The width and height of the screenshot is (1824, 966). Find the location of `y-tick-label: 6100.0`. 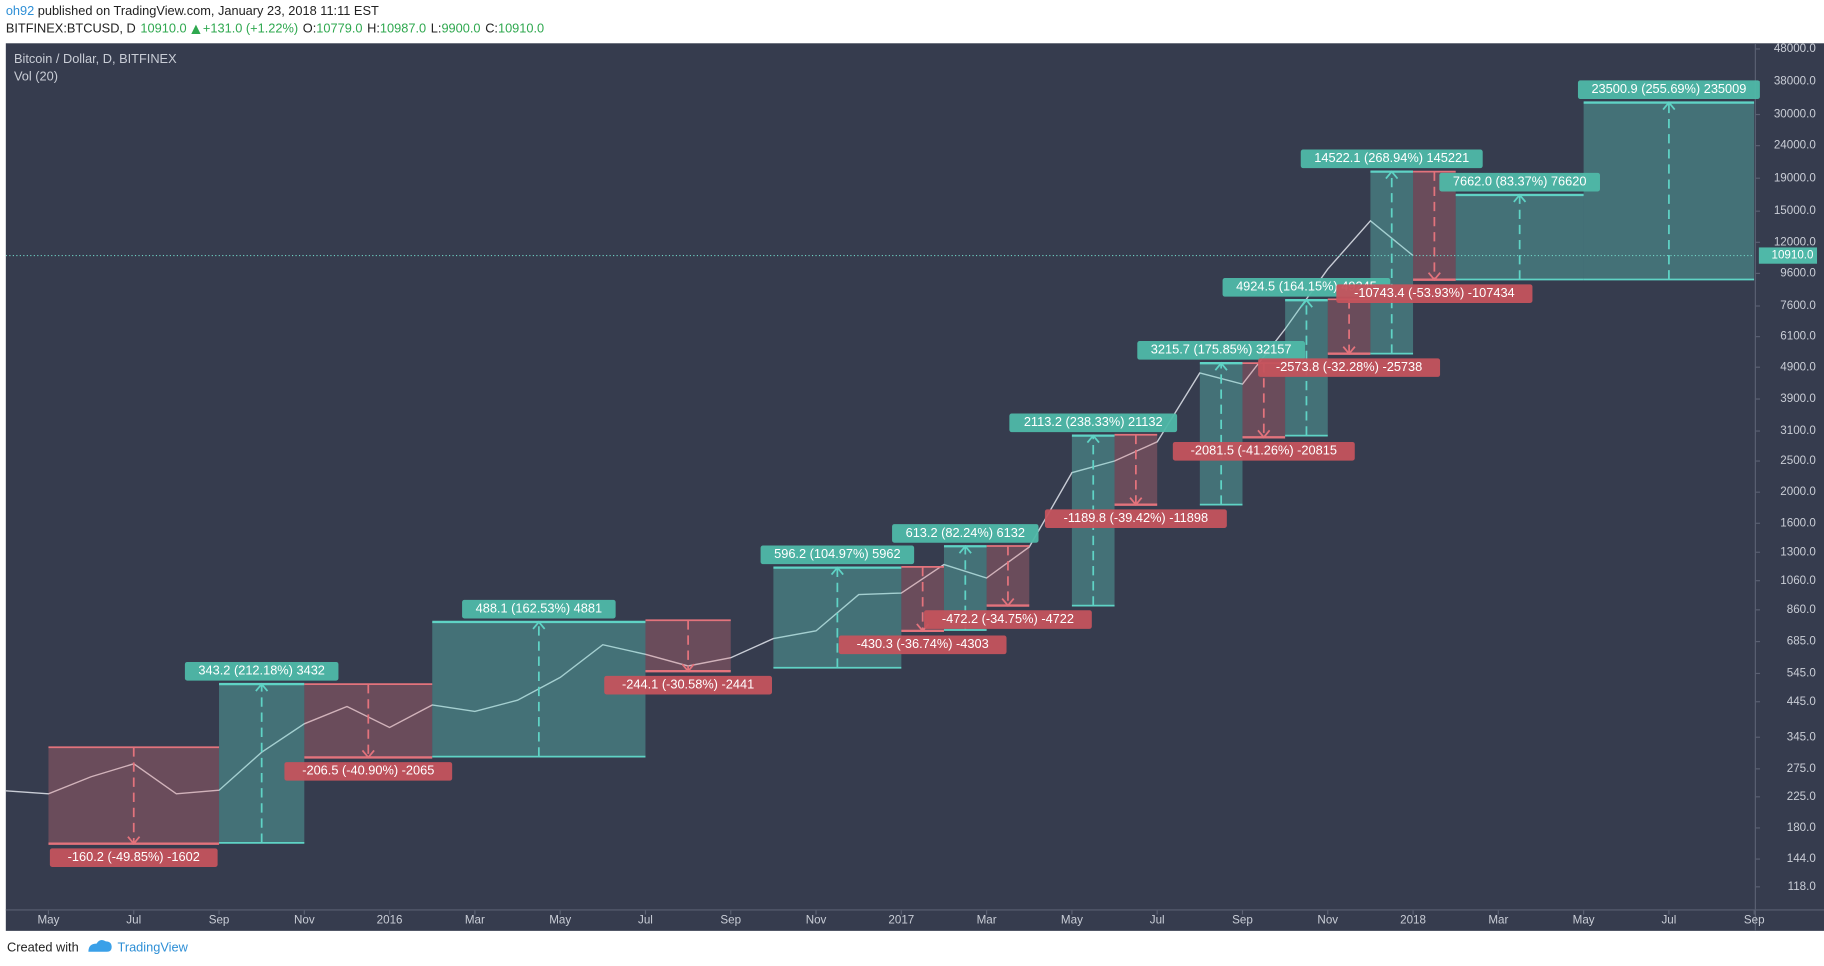

y-tick-label: 6100.0 is located at coordinates (1798, 336).